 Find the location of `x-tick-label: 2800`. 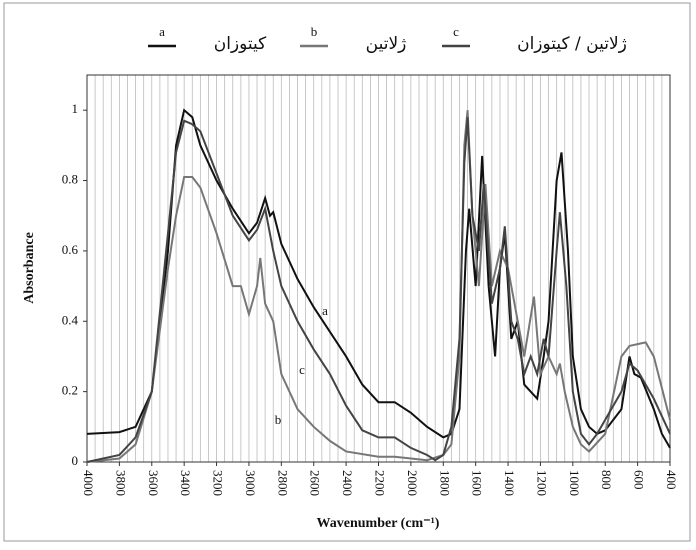

x-tick-label: 2800 is located at coordinates (282, 483).